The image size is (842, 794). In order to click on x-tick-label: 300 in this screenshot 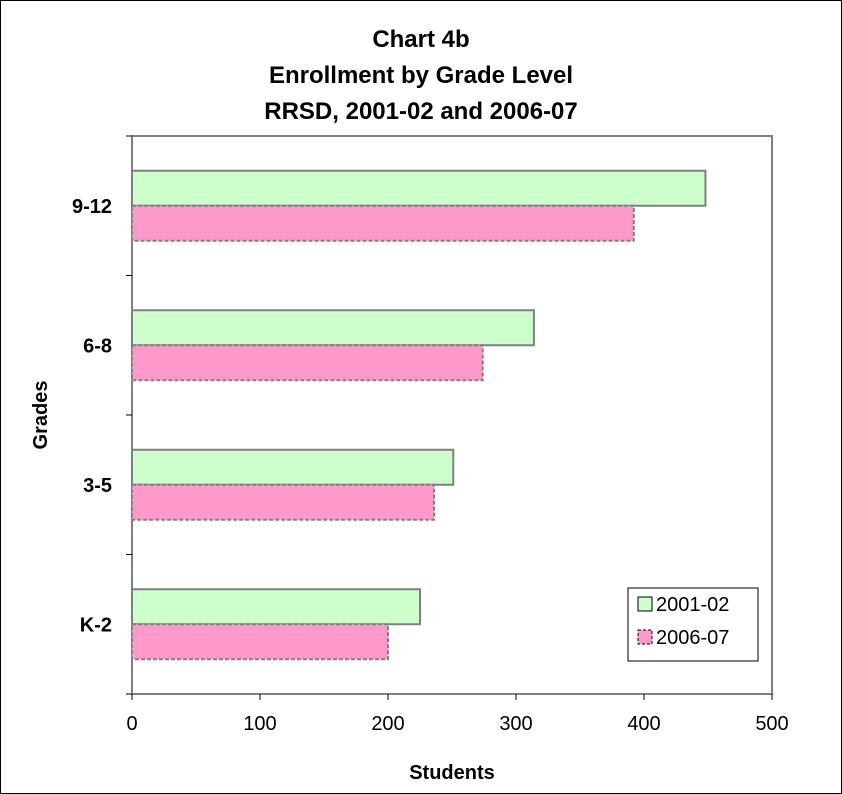, I will do `click(515, 724)`.